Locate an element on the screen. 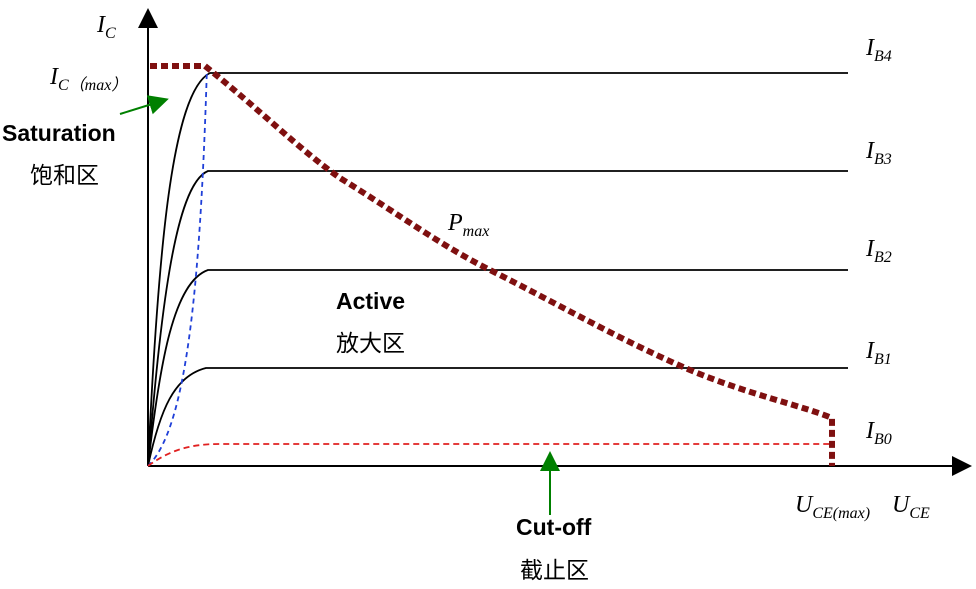 The image size is (976, 589). curve-label: IB3 is located at coordinates (878, 153).